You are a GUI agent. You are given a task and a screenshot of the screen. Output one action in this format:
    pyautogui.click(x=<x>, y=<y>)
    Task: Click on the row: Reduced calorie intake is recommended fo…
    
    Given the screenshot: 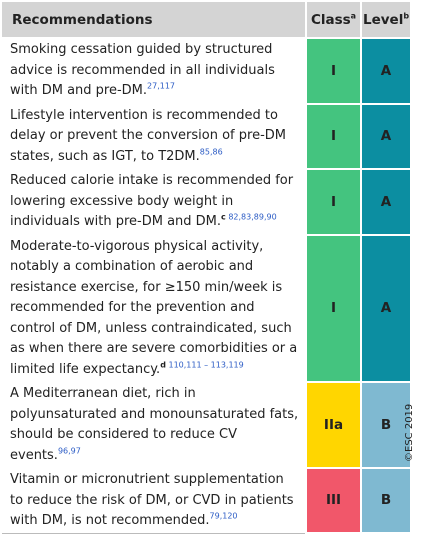 What is the action you would take?
    pyautogui.click(x=206, y=202)
    